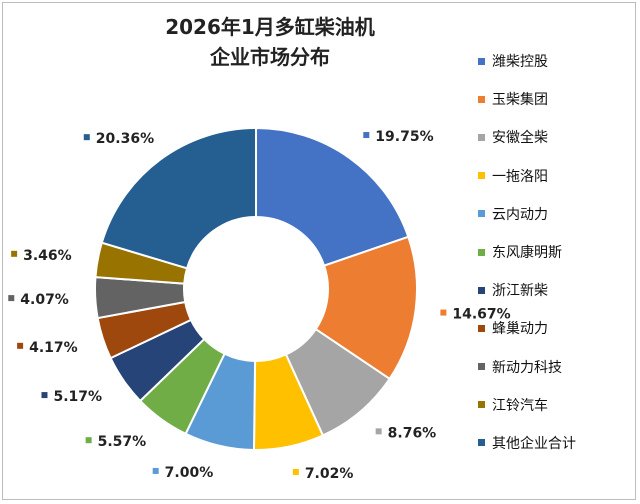  Describe the element at coordinates (122, 442) in the screenshot. I see `data-label-text-6: 5.57%` at that location.